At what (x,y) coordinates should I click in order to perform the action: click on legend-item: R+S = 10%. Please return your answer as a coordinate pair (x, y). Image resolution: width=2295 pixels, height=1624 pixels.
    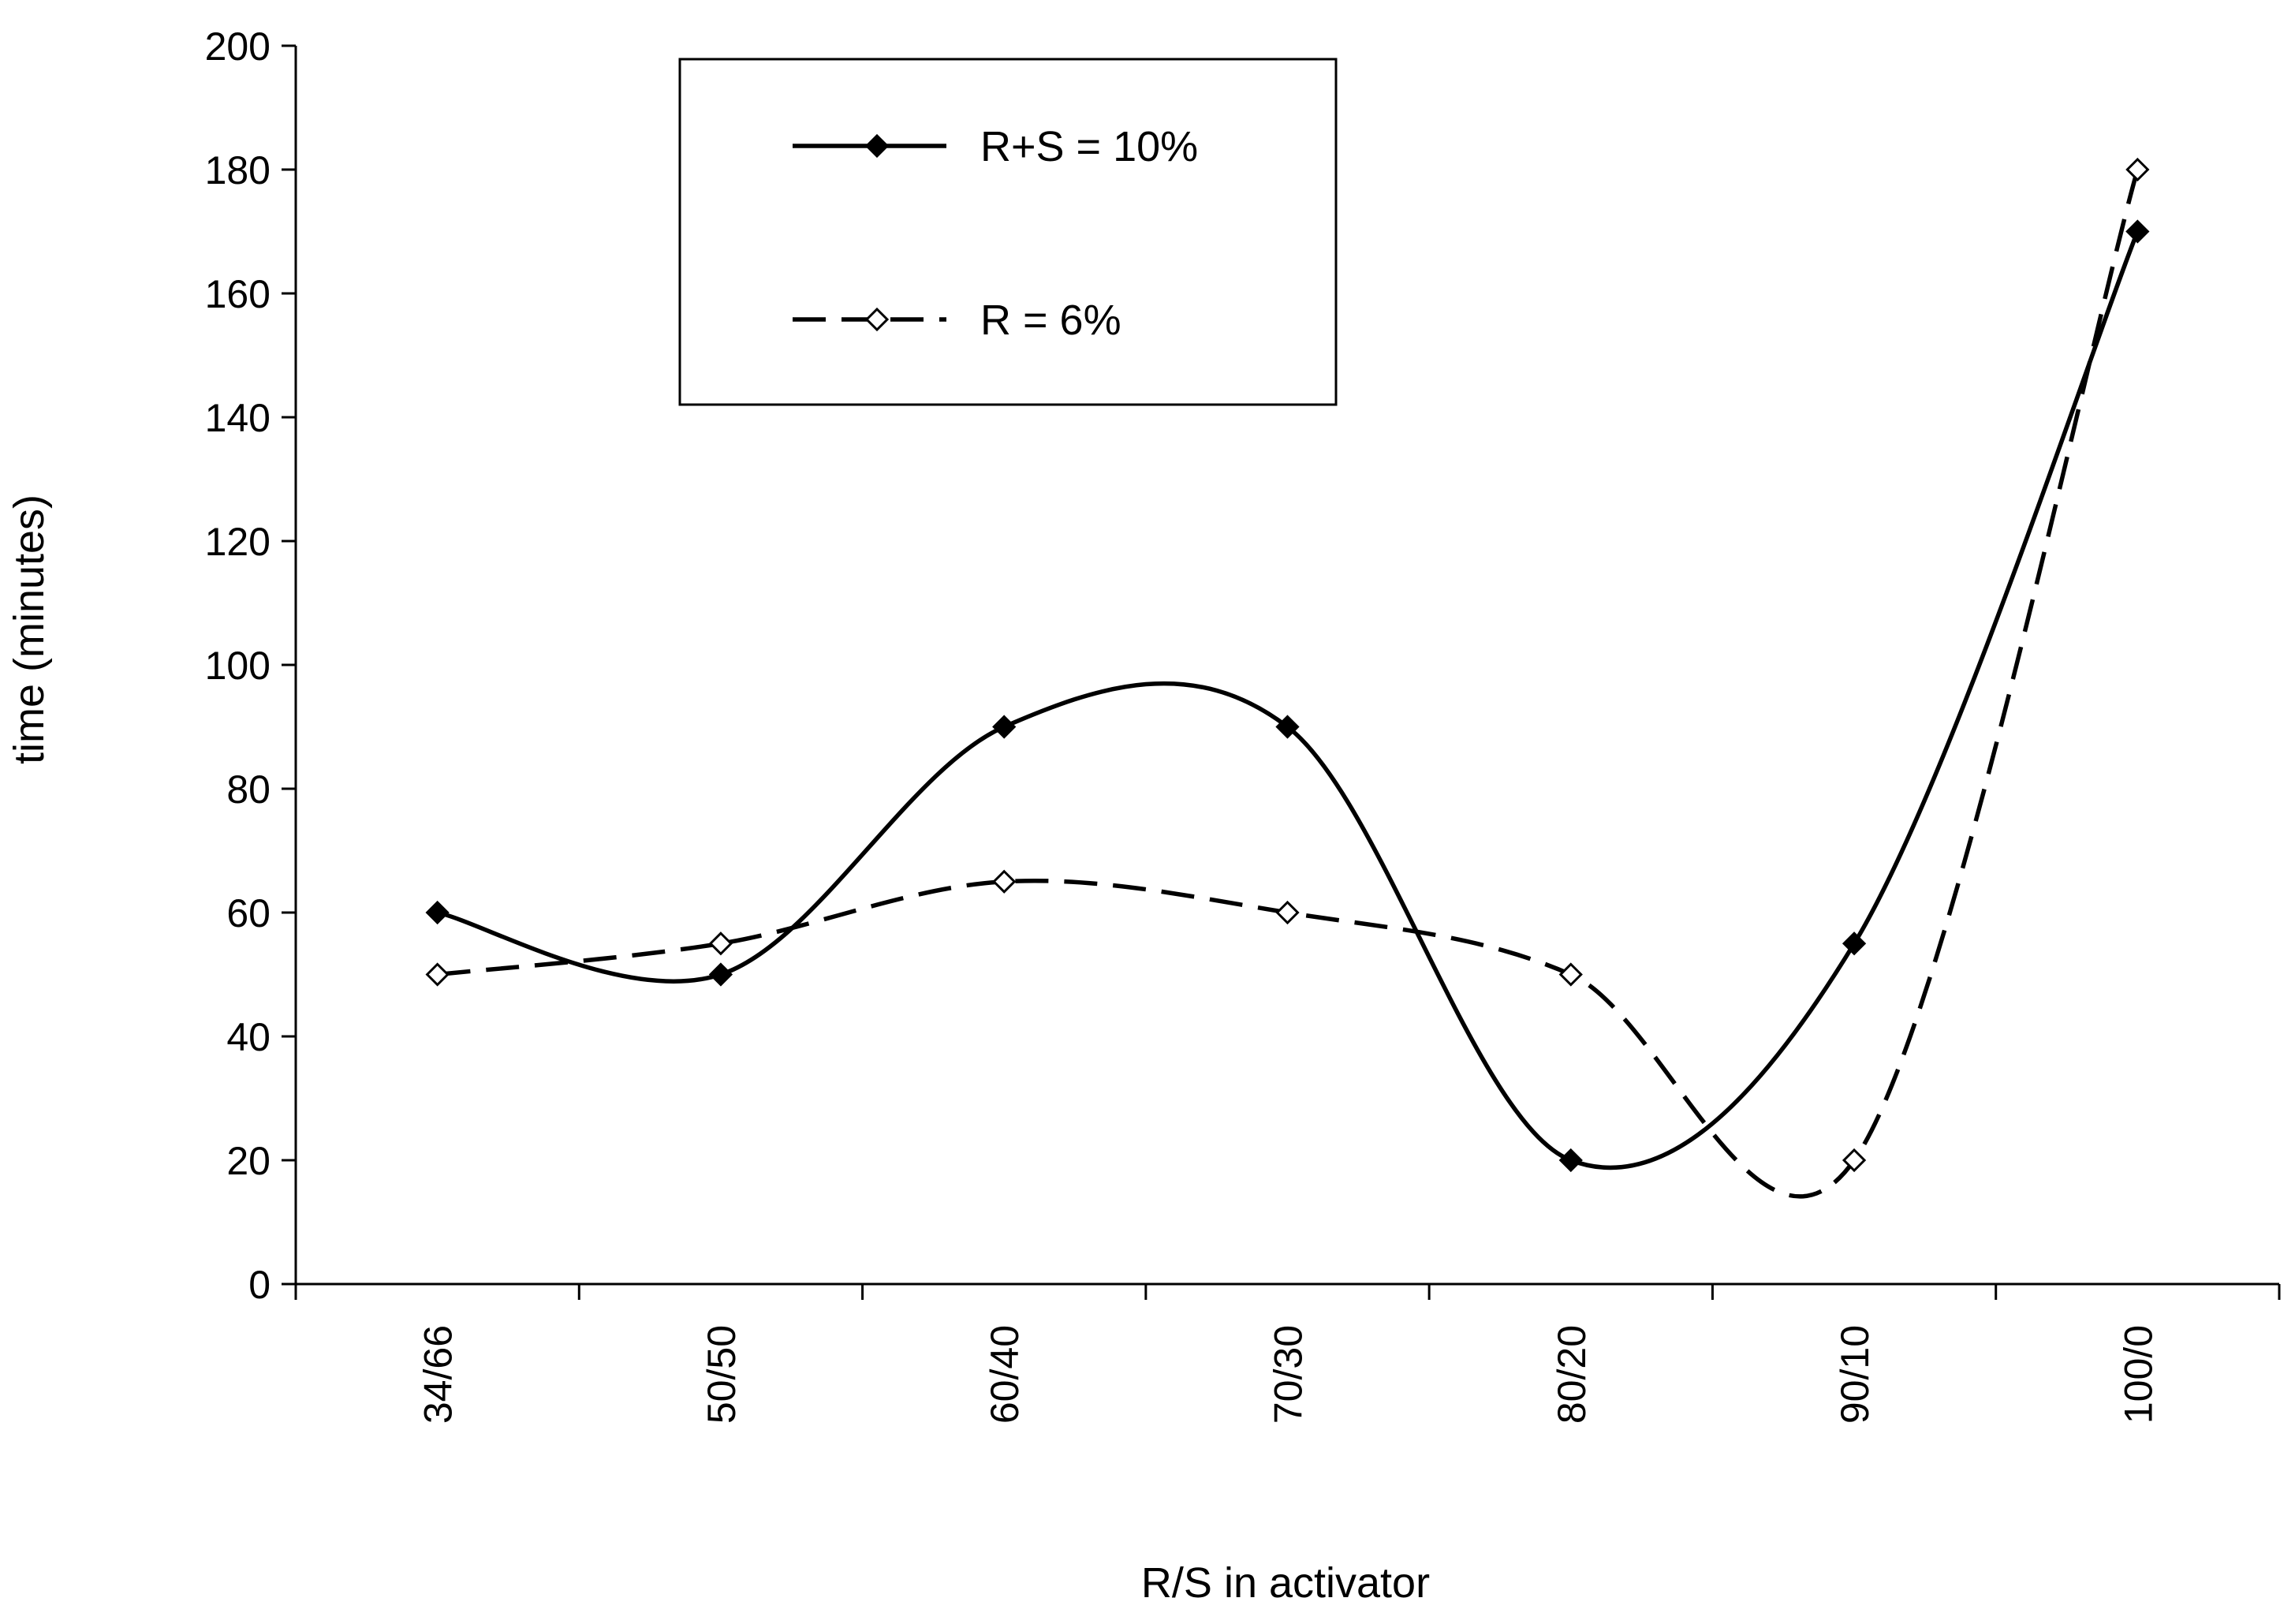
    Looking at the image, I should click on (995, 146).